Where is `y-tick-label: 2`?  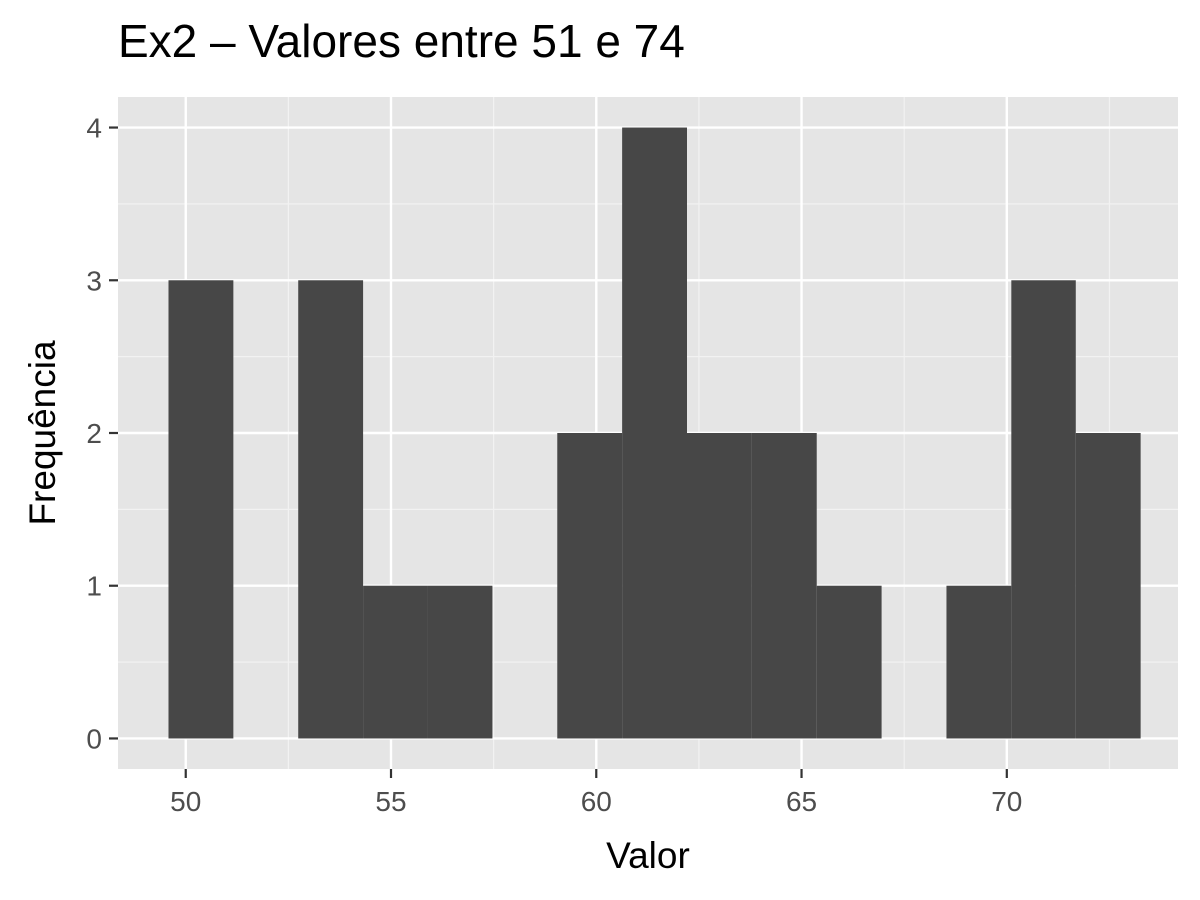
y-tick-label: 2 is located at coordinates (94, 433).